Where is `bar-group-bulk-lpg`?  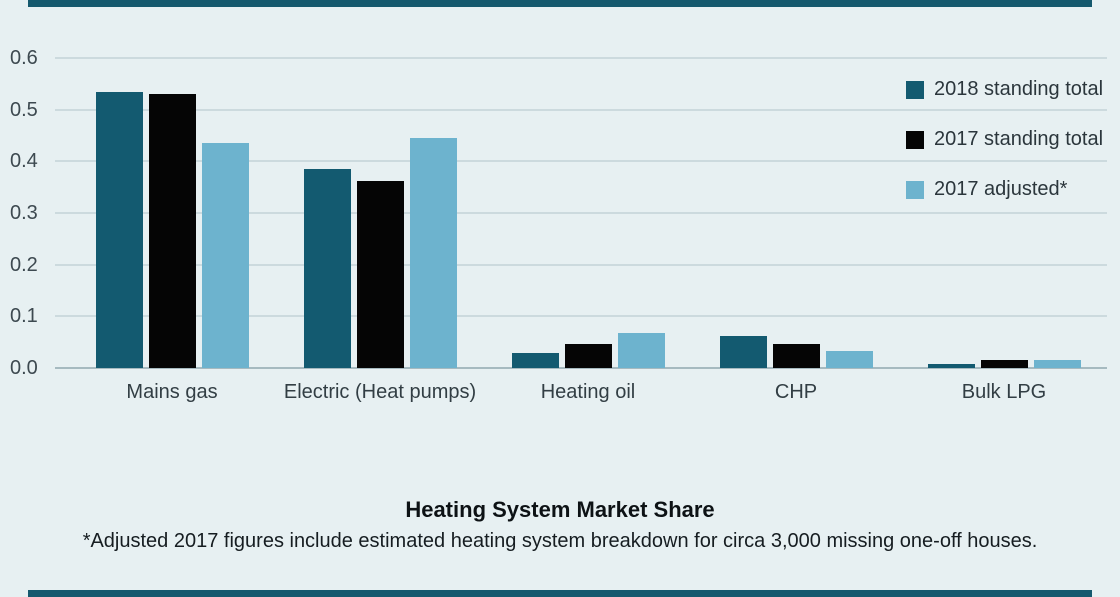 bar-group-bulk-lpg is located at coordinates (1004, 184).